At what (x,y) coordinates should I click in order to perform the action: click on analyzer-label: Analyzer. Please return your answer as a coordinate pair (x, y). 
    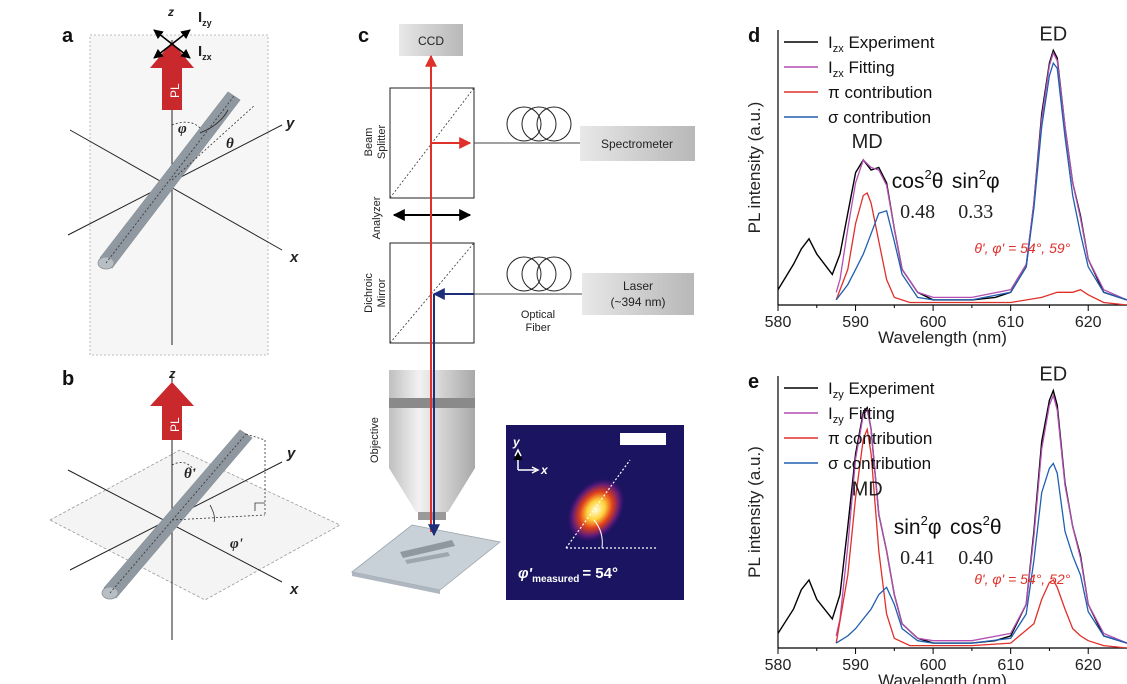
    Looking at the image, I should click on (377, 217).